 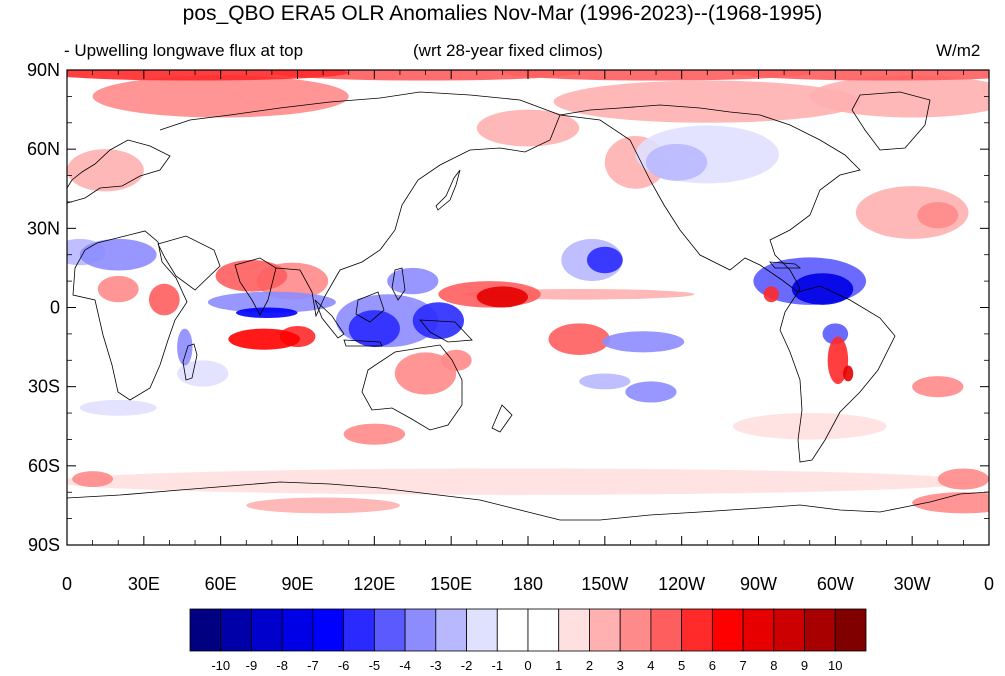 What do you see at coordinates (958, 50) in the screenshot?
I see `units-label: W/m2` at bounding box center [958, 50].